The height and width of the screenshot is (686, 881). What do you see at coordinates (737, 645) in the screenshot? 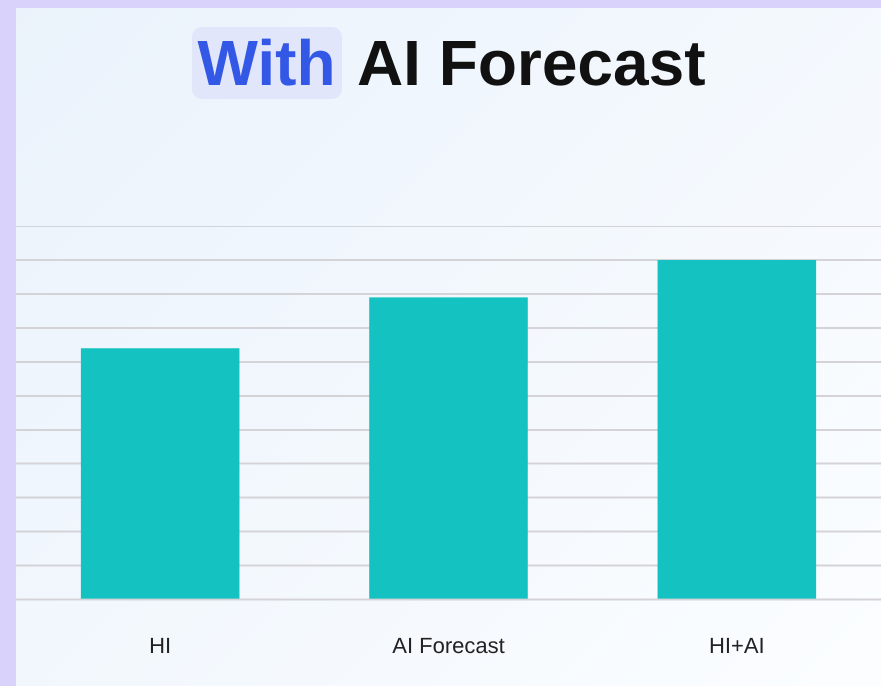
I see `x-tick-label: HI+AI` at bounding box center [737, 645].